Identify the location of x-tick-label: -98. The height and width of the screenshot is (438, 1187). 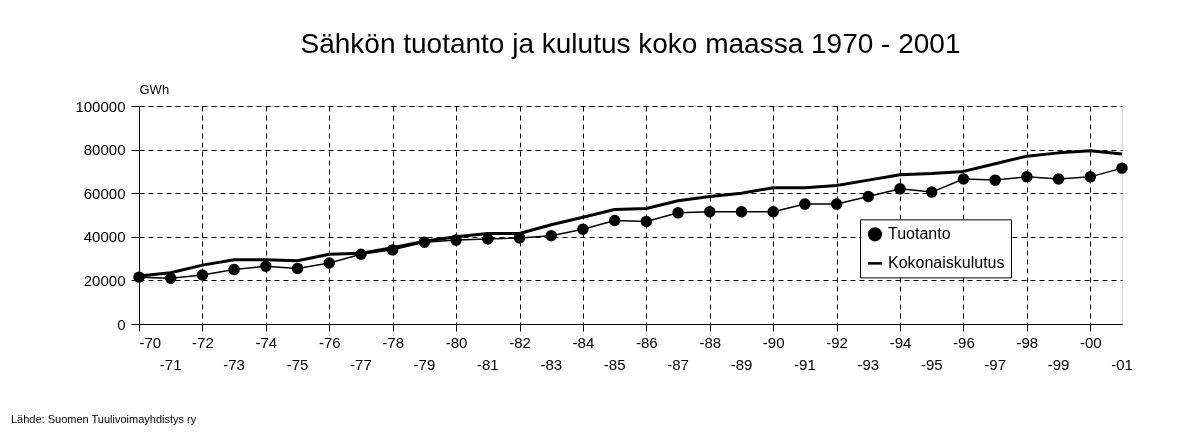
(1027, 342).